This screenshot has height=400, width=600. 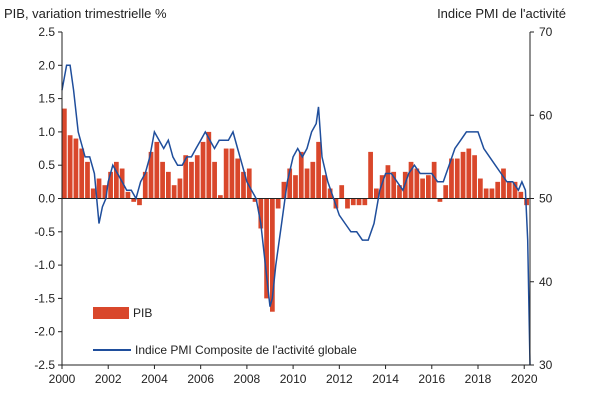 What do you see at coordinates (143, 313) in the screenshot?
I see `legend-label-pib: PIB` at bounding box center [143, 313].